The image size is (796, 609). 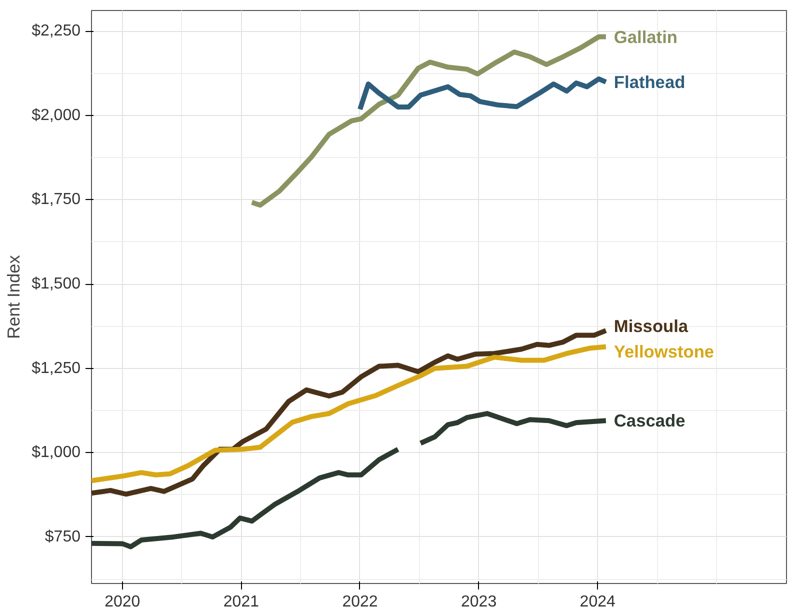 What do you see at coordinates (664, 352) in the screenshot?
I see `series-label: Yellowstone` at bounding box center [664, 352].